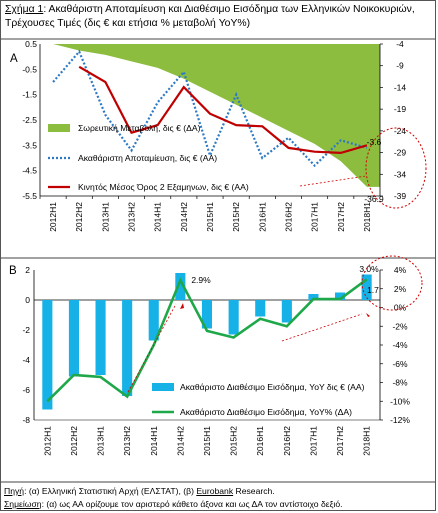  What do you see at coordinates (163, 387) in the screenshot?
I see `legend-swatch-bars` at bounding box center [163, 387].